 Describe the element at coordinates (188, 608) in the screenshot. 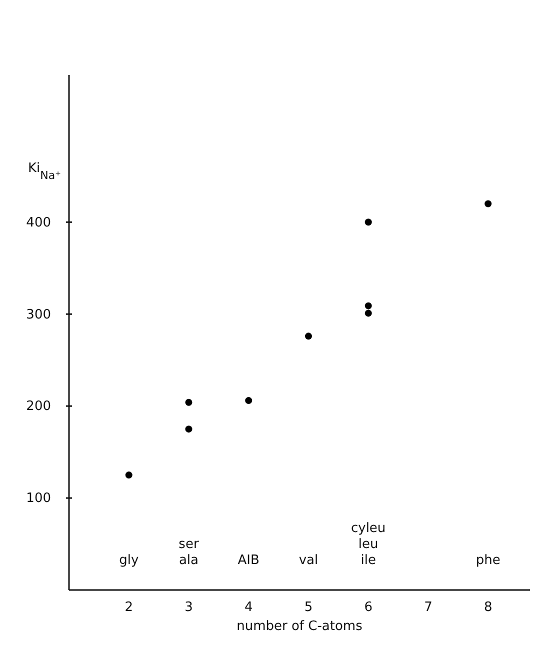

I see `x-tick-label: 3` at that location.